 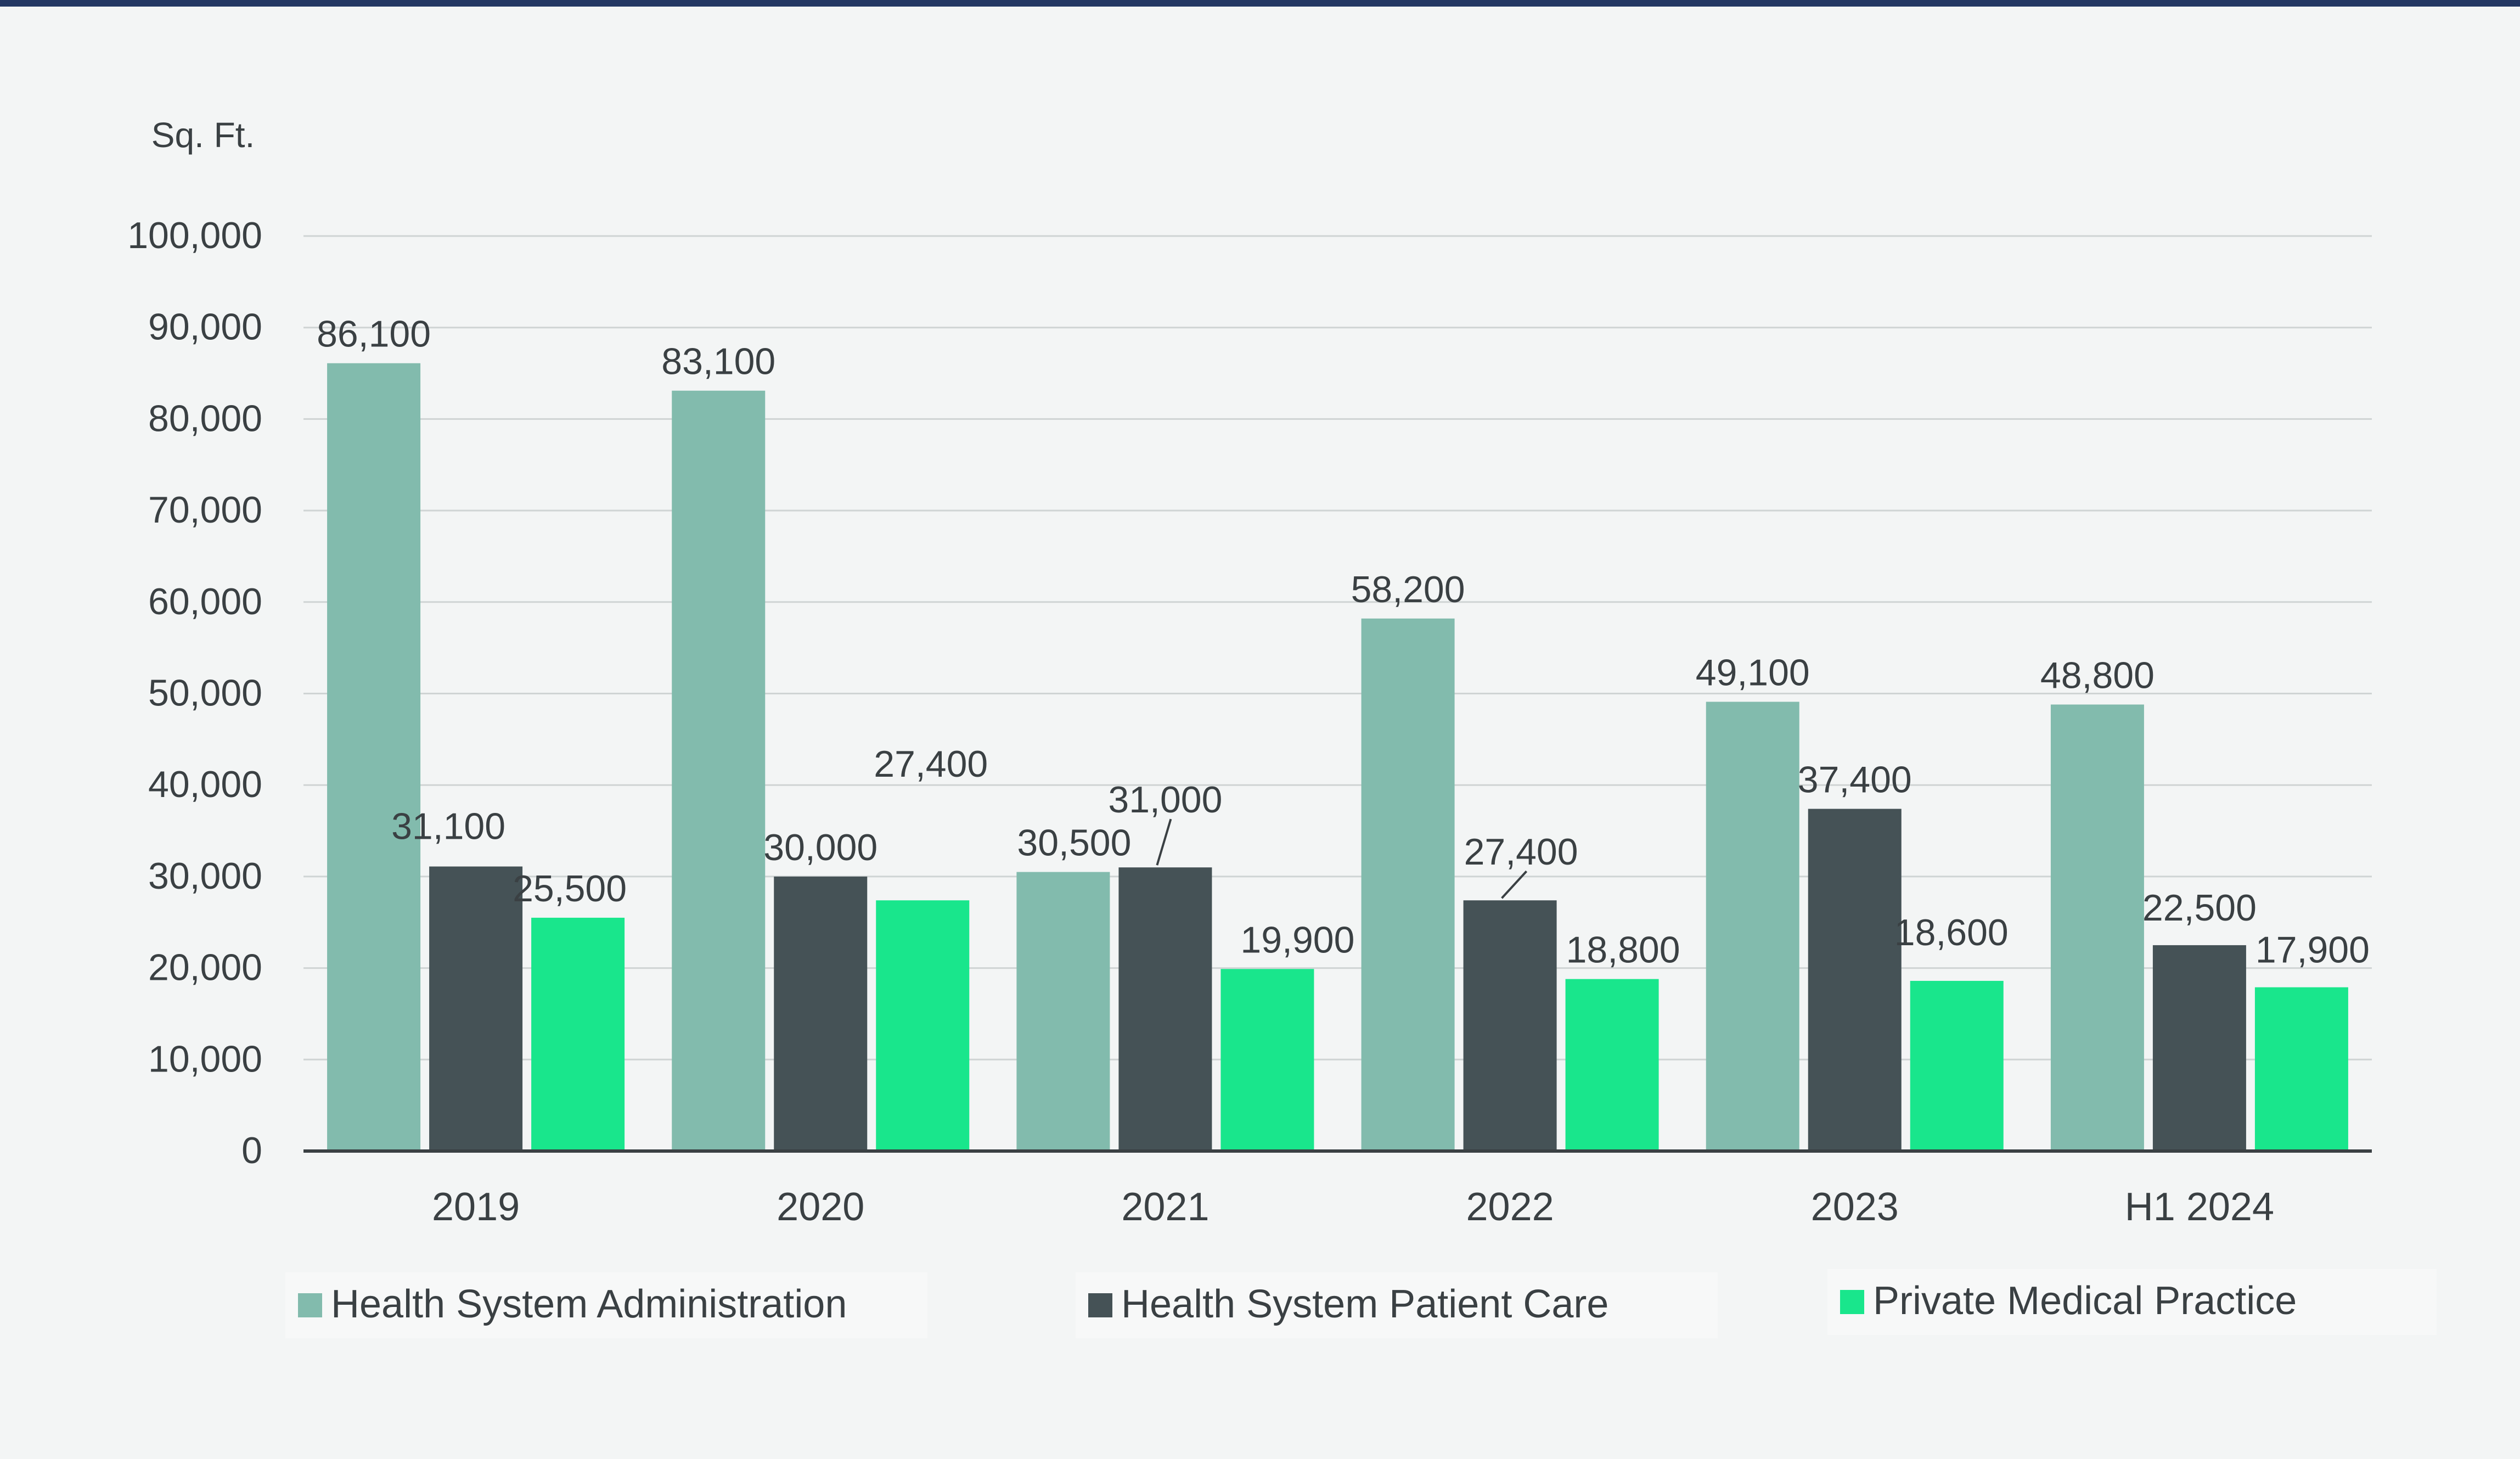 What do you see at coordinates (374, 334) in the screenshot?
I see `bar-value-label: 86,100` at bounding box center [374, 334].